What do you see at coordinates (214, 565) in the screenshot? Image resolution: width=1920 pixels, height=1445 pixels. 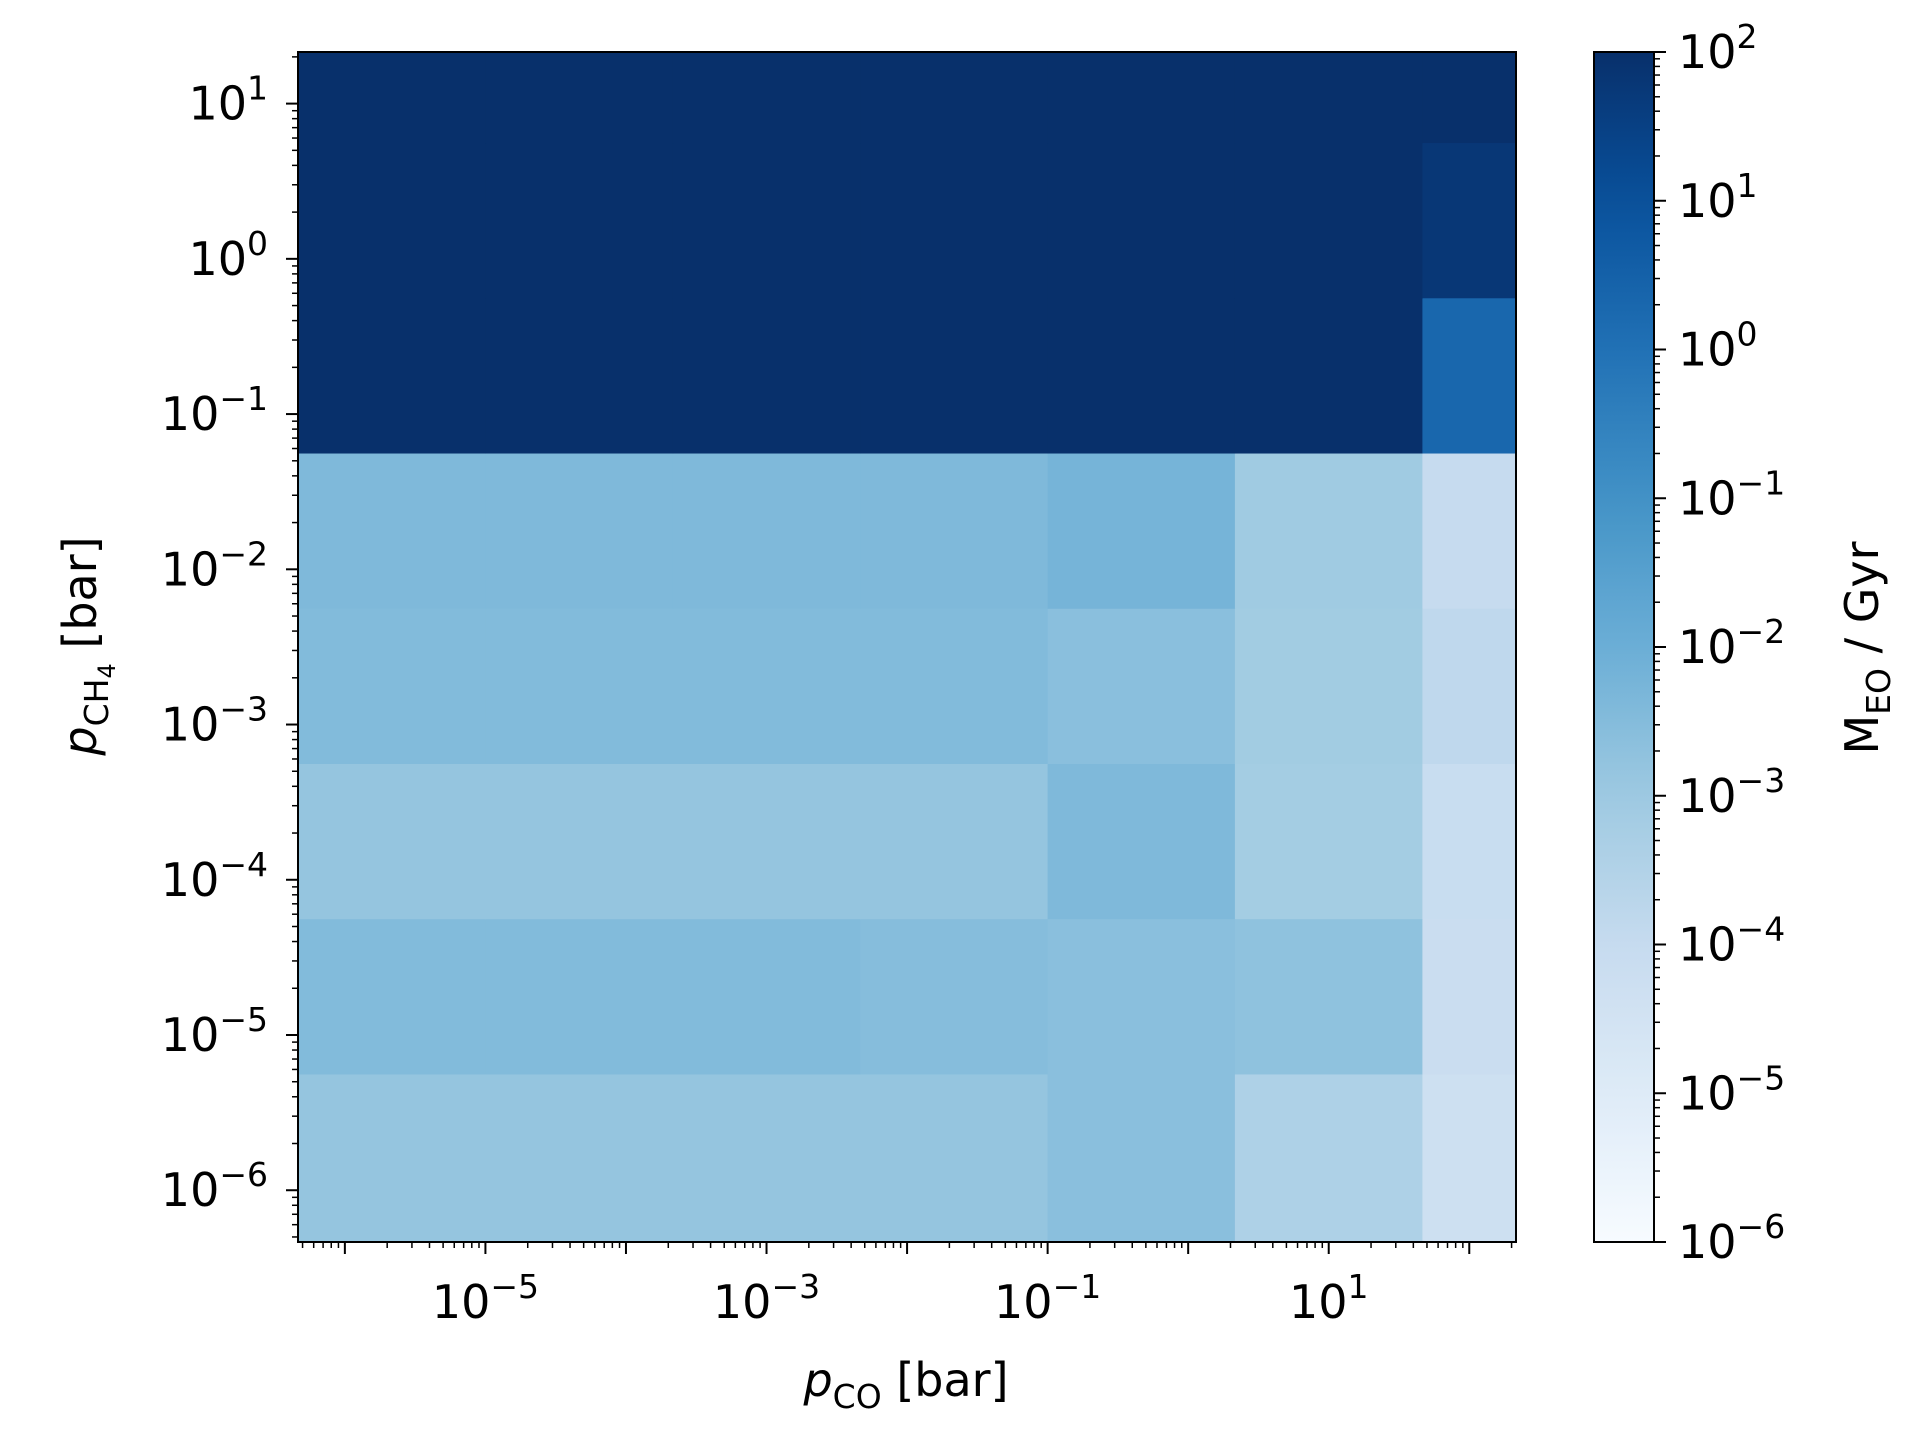 I see `y-tick-label: 10⁻²` at bounding box center [214, 565].